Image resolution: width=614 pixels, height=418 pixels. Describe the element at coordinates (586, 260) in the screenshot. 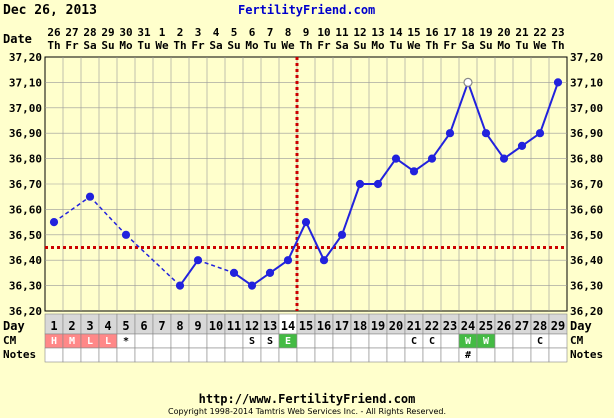

I see `y-tick-label-right: 36,40` at that location.